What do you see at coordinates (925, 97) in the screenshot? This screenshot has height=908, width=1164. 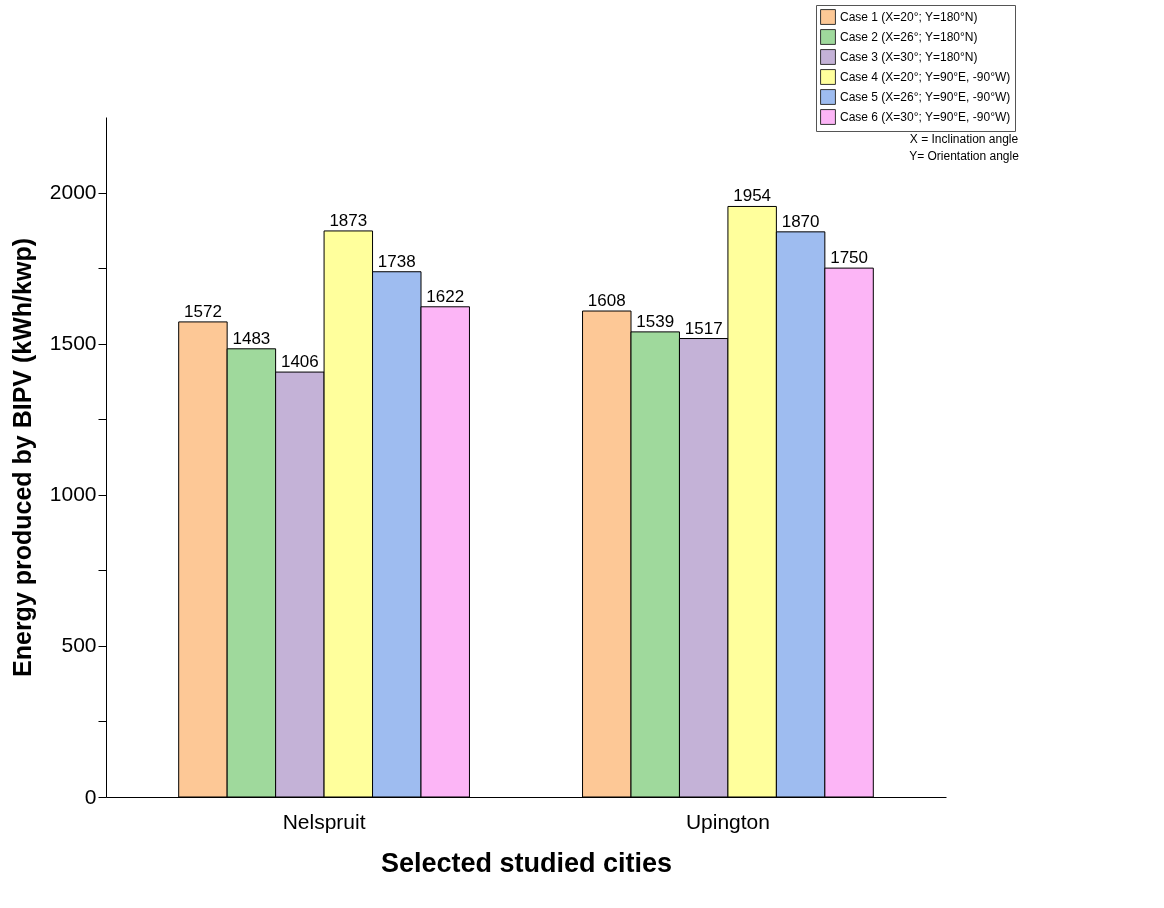 I see `legend-label: Case 5 (X=26°; Y=90°E, -90°W)` at bounding box center [925, 97].